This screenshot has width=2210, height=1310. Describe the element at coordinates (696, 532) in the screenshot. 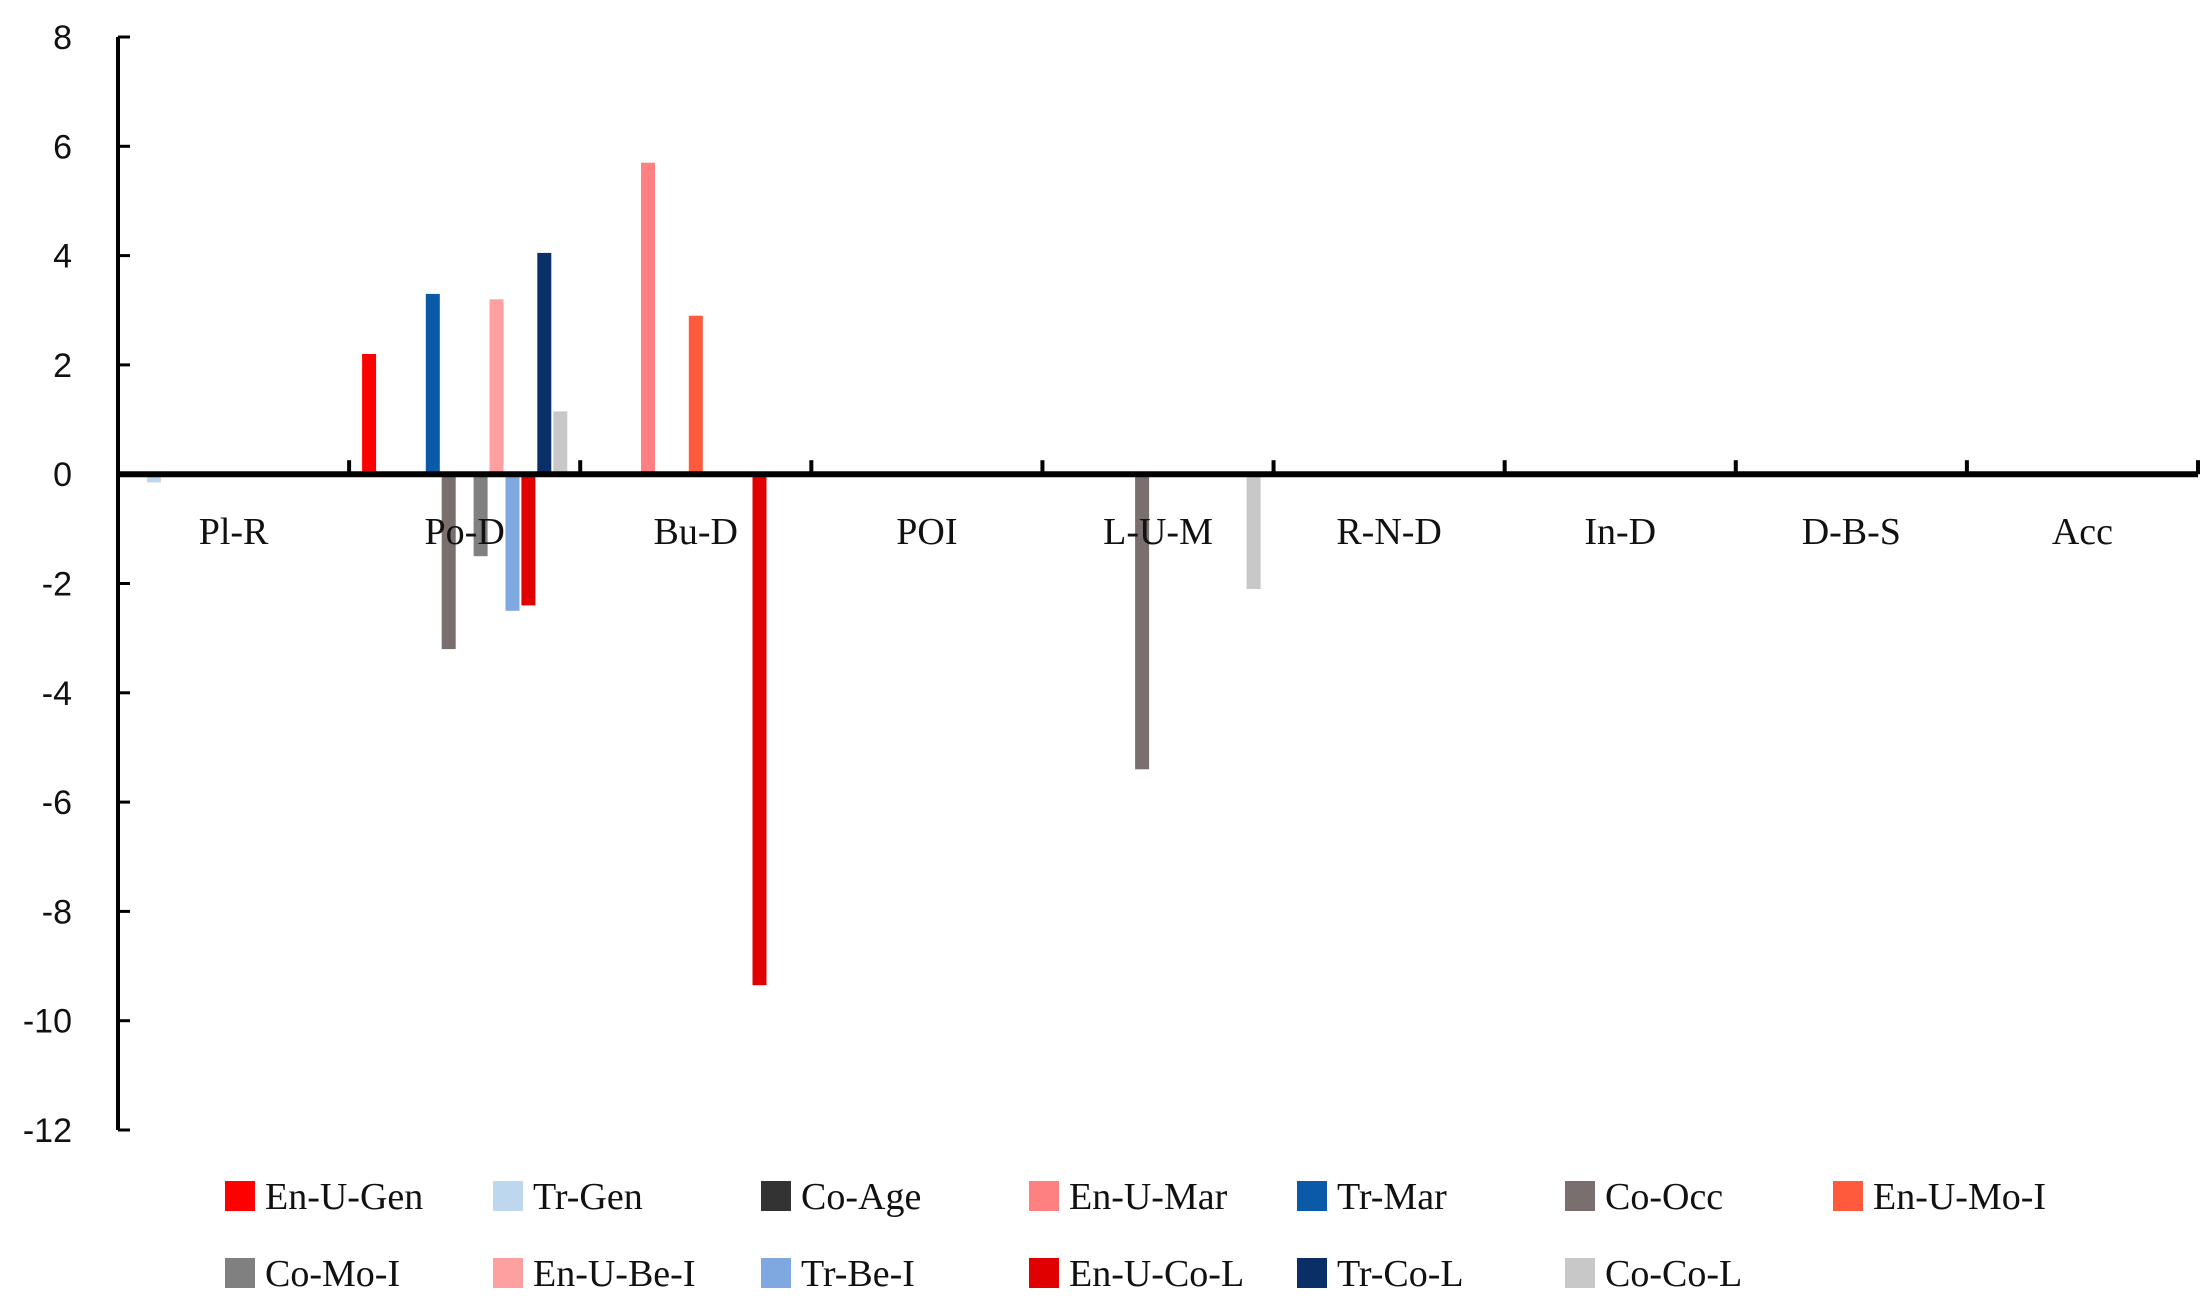

I see `x-category-label: Bu-D` at that location.